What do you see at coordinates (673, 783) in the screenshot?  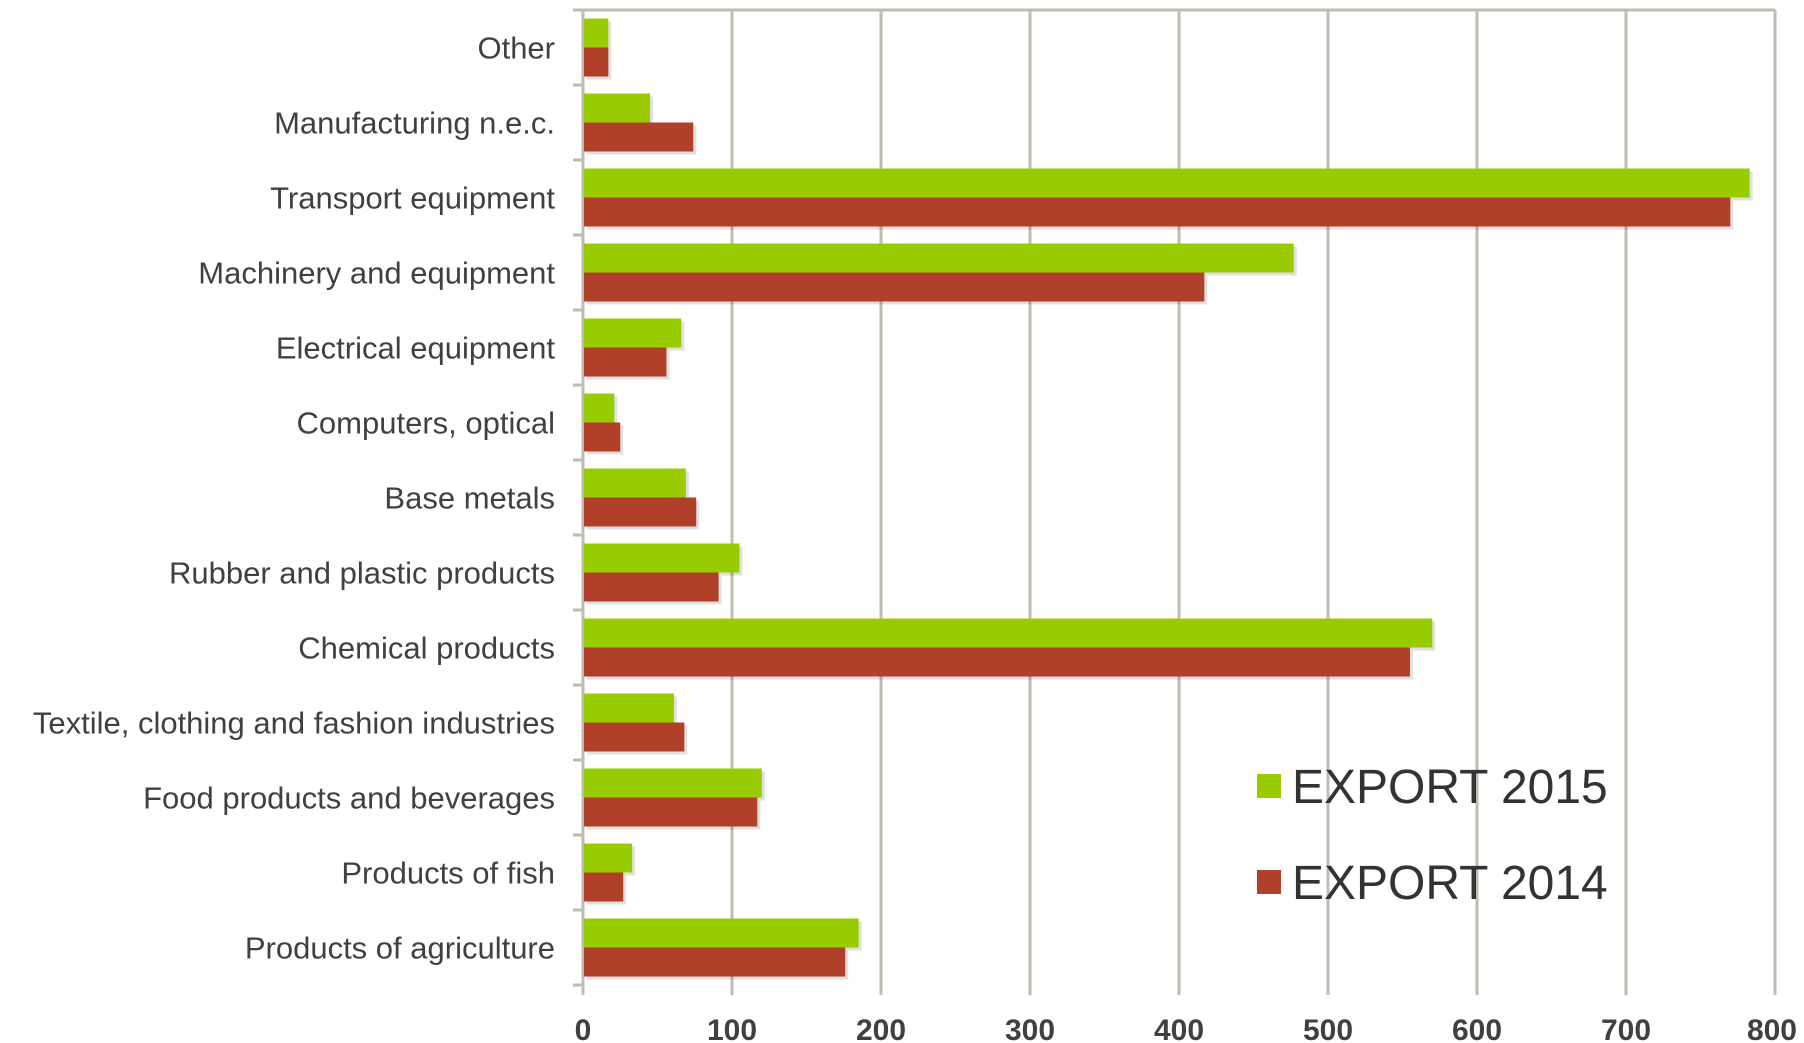 I see `bar-export-2015-food-products-and-beverages` at bounding box center [673, 783].